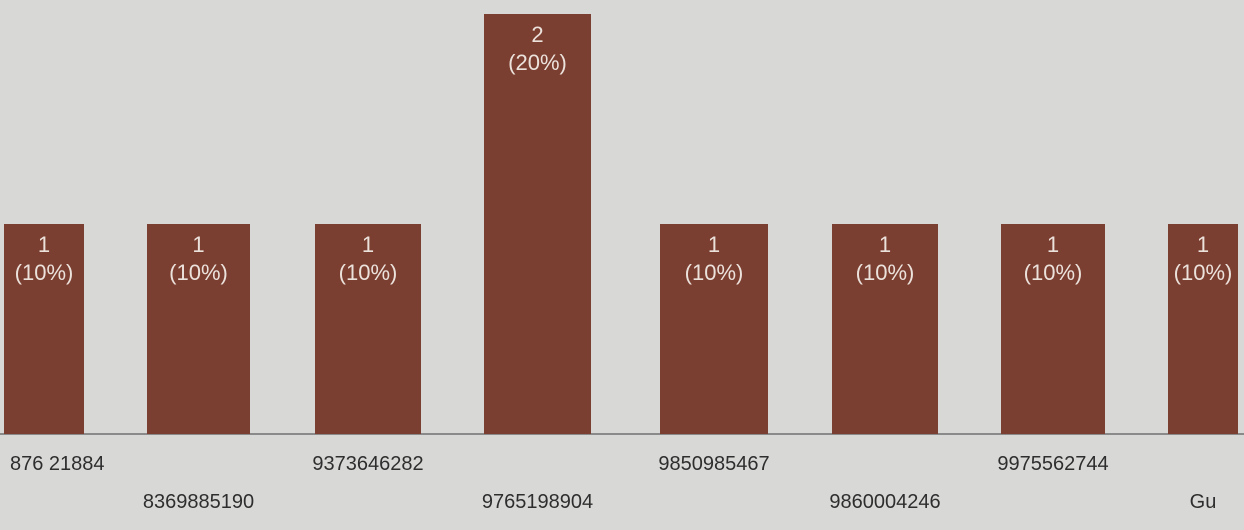  I want to click on bar-percent-label-7: (10%), so click(1203, 272).